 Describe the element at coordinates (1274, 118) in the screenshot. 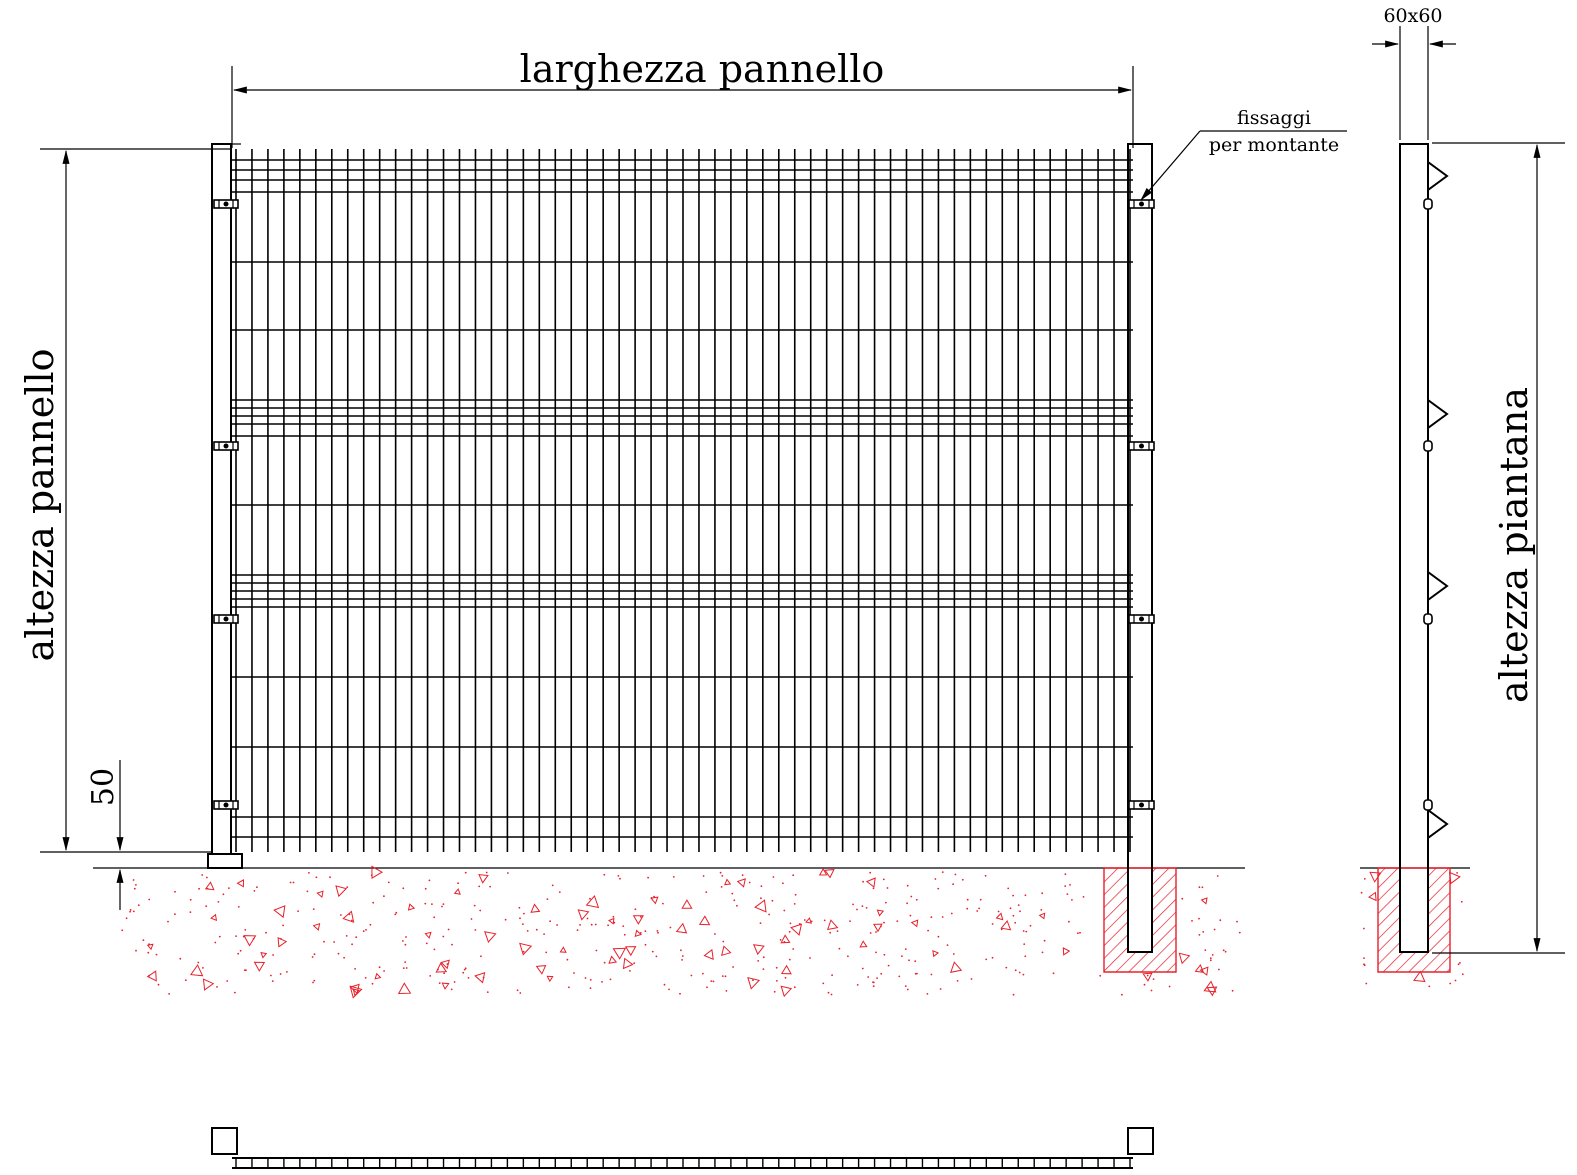

I see `fixings-label-line1: fissaggi` at that location.